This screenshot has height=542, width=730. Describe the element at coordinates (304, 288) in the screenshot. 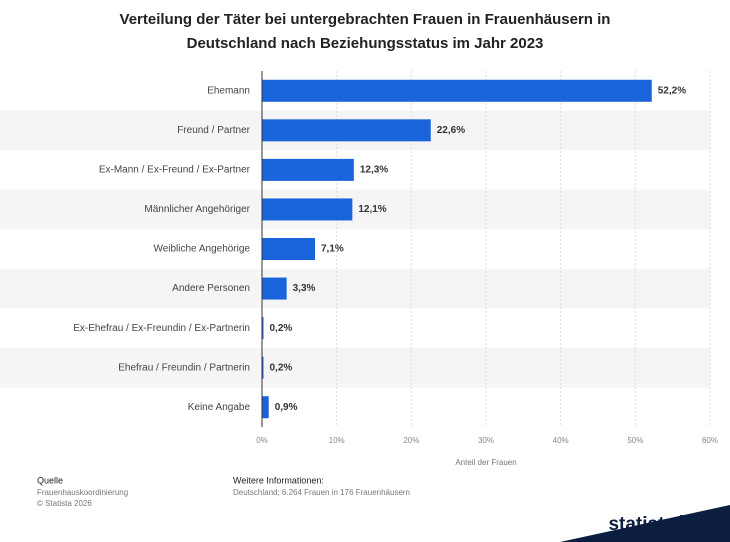

I see `value-label: 3,3%` at that location.